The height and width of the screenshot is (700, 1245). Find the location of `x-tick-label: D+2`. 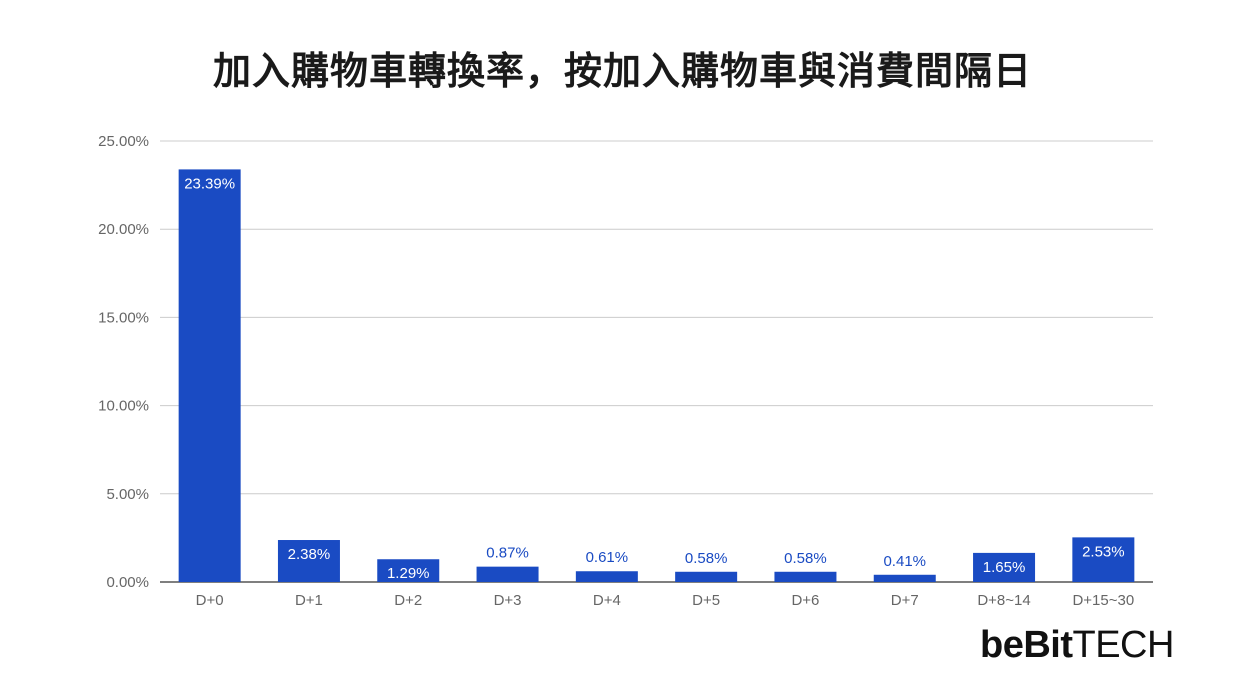

x-tick-label: D+2 is located at coordinates (408, 600).